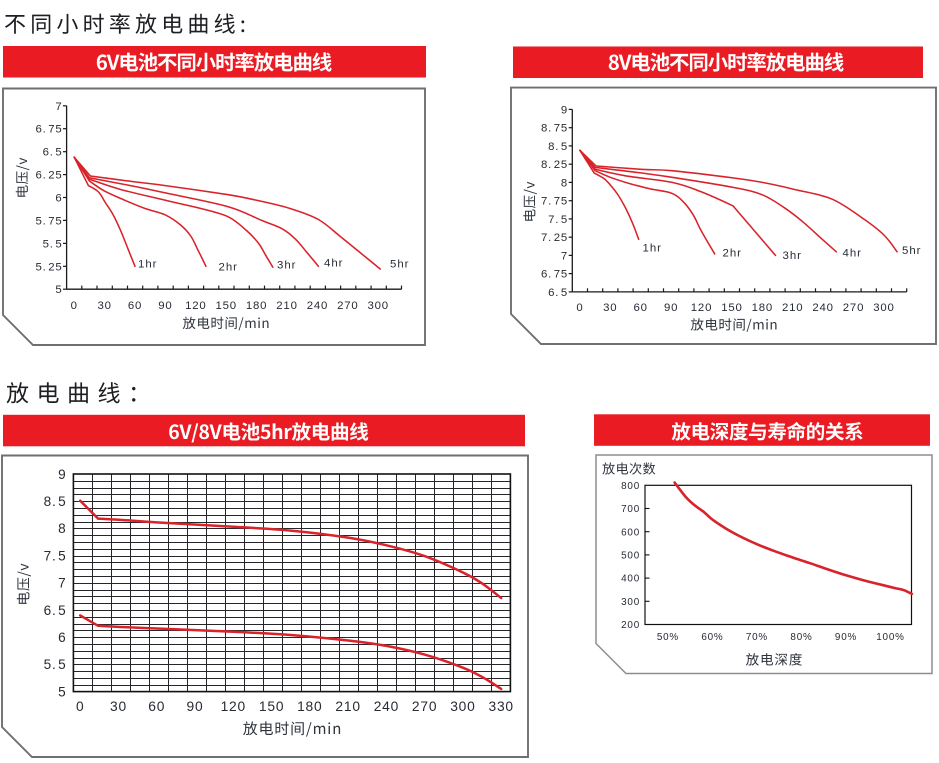 This screenshot has height=763, width=939. Describe the element at coordinates (630, 509) in the screenshot. I see `svg-text: 700` at that location.